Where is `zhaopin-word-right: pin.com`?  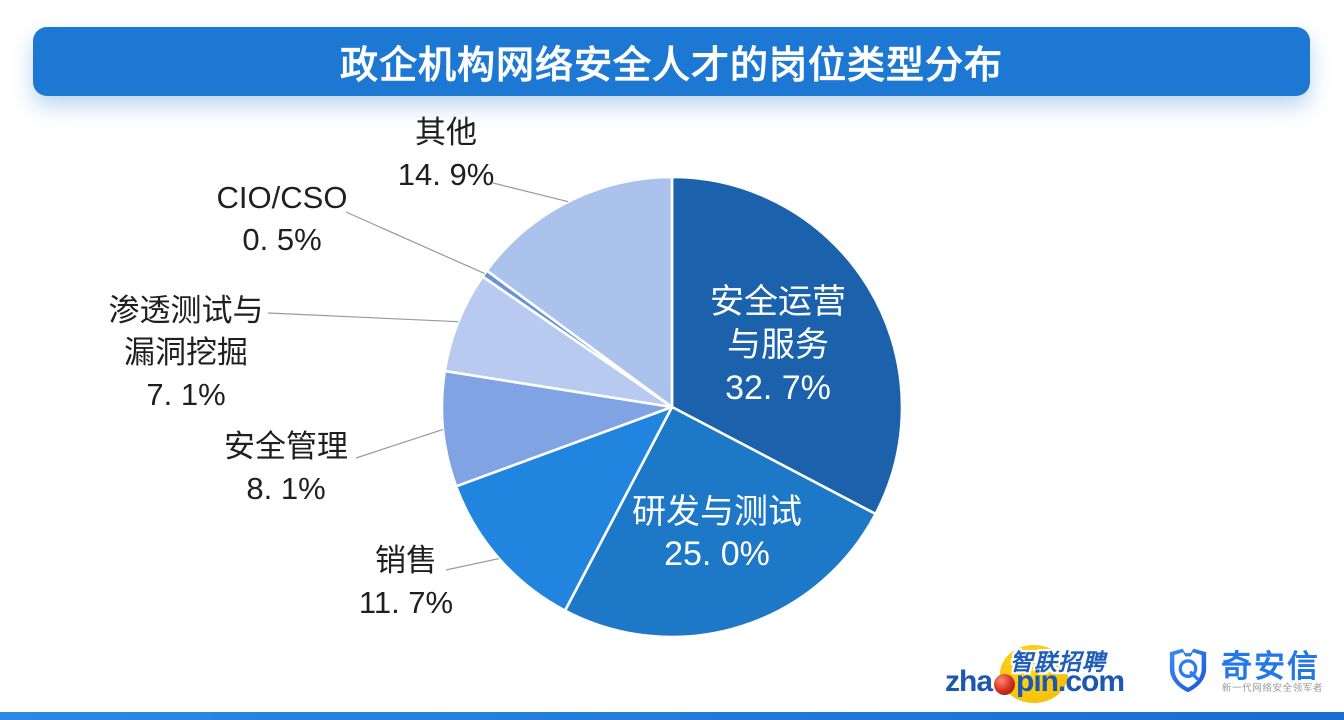 zhaopin-word-right: pin.com is located at coordinates (1070, 681).